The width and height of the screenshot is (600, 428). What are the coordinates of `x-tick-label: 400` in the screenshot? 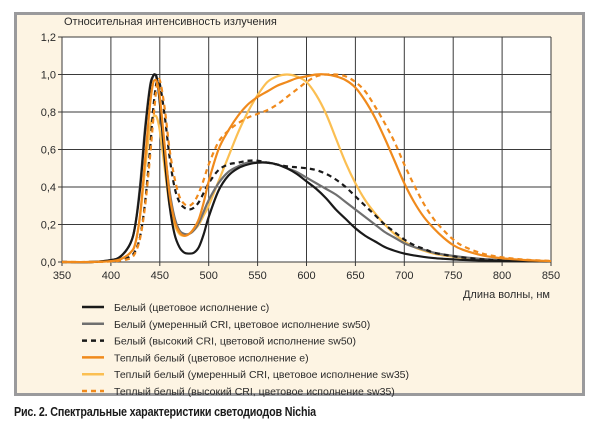 It's located at (111, 276).